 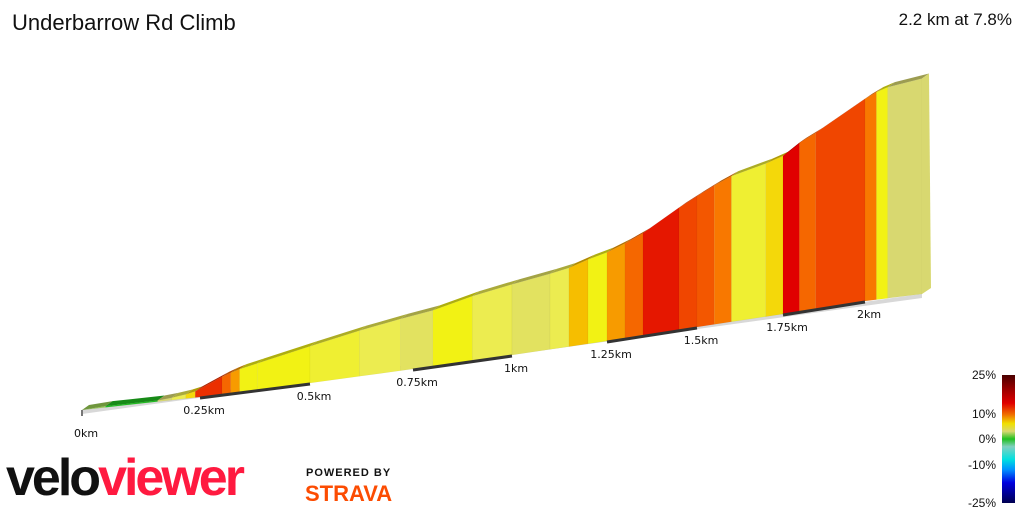 I want to click on x-tick-label: 0.25km, so click(x=204, y=410).